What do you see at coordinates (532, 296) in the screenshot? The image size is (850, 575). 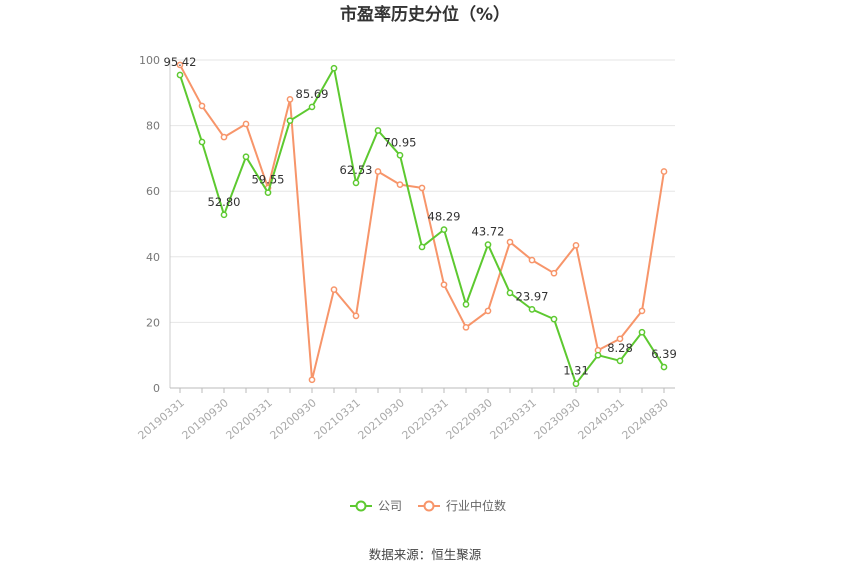 I see `data-label: 23.97` at bounding box center [532, 296].